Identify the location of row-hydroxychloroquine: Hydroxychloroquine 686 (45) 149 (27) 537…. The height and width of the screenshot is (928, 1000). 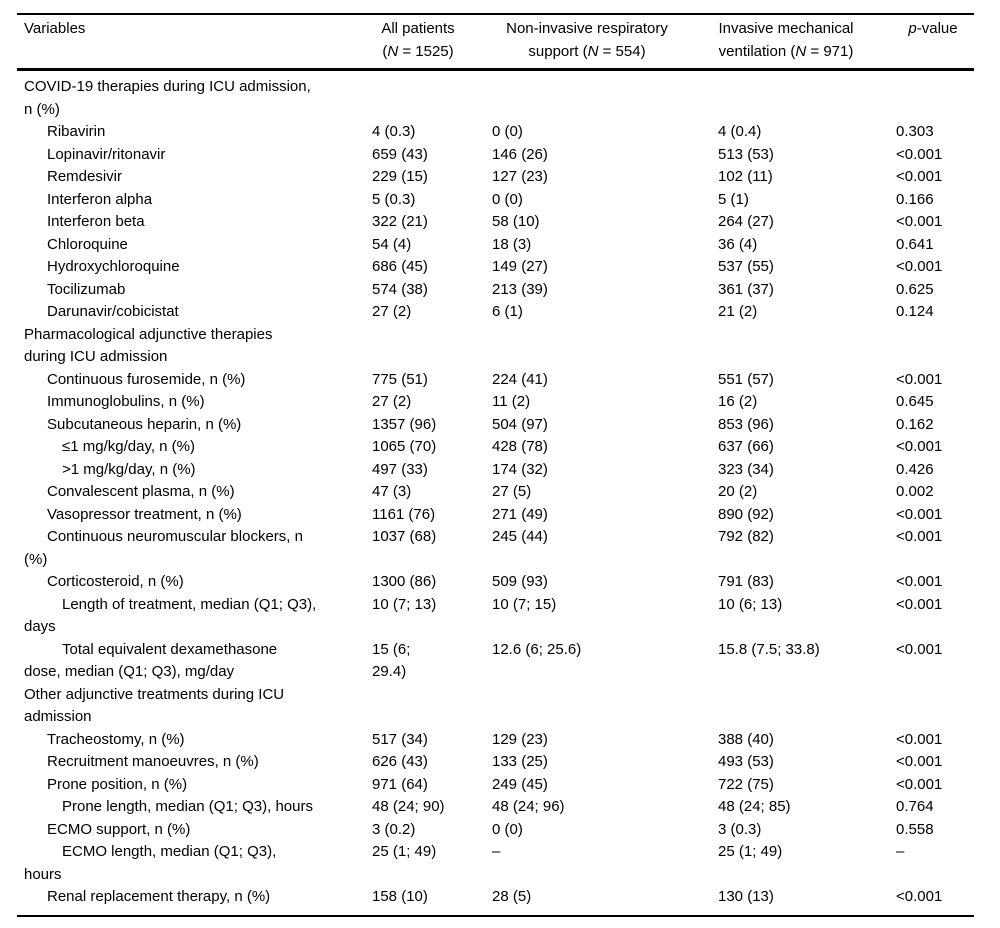
(495, 267).